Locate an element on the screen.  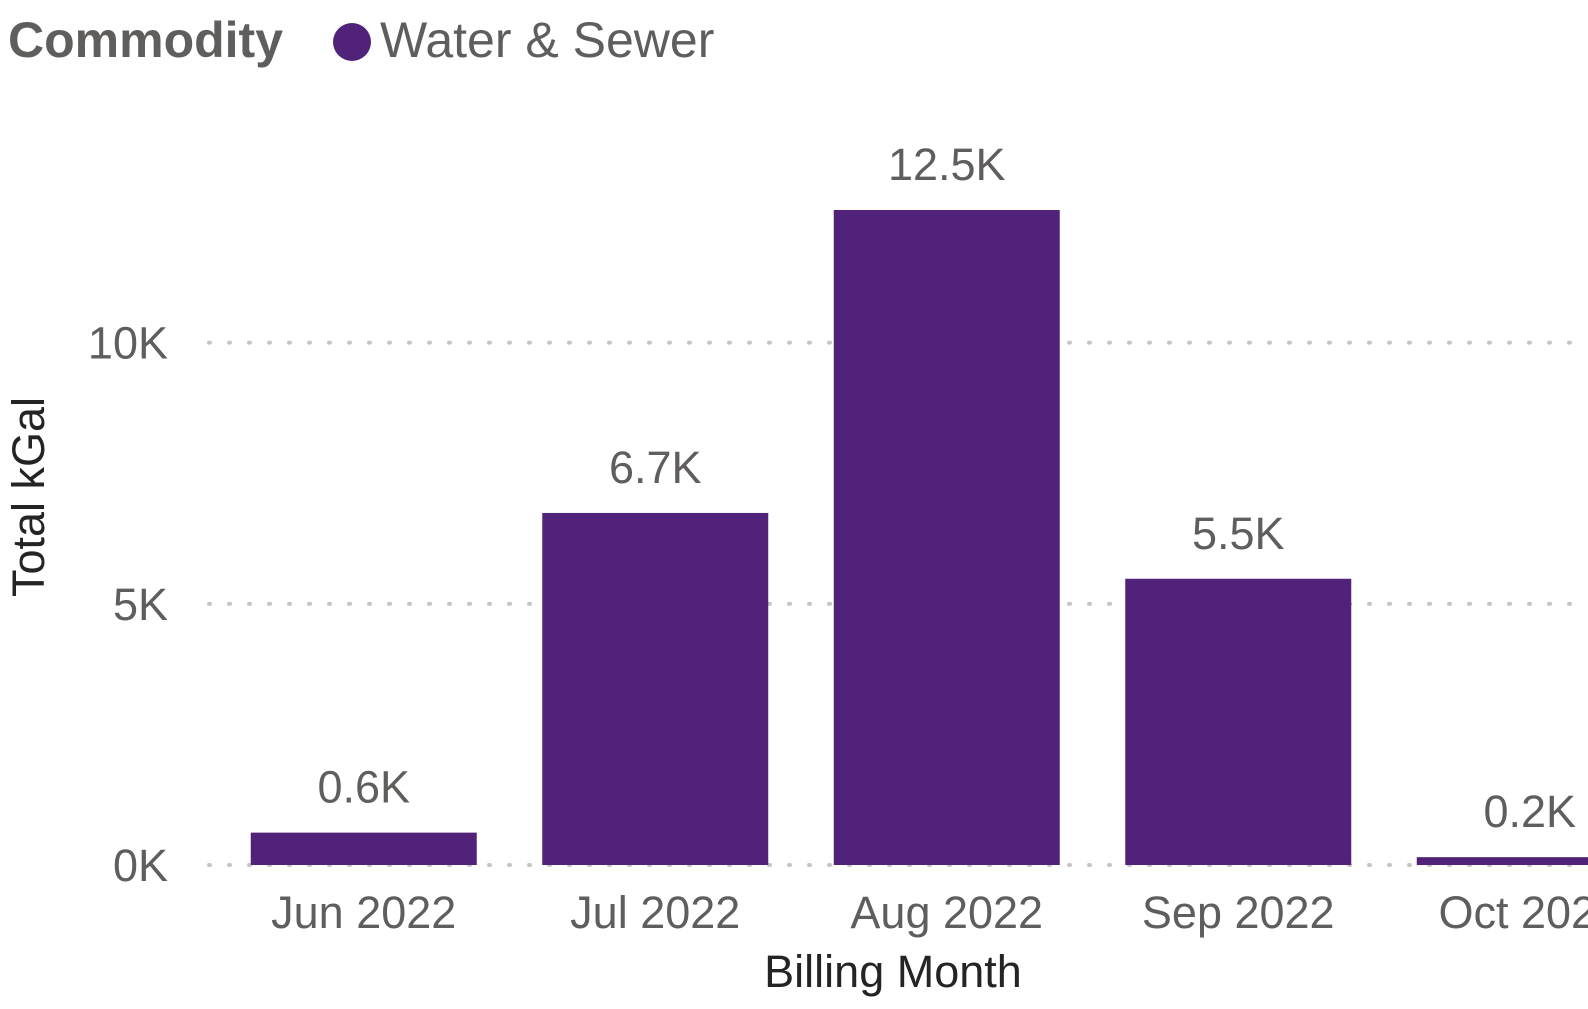
legend-label-water-sewer: Water & Sewer is located at coordinates (547, 40).